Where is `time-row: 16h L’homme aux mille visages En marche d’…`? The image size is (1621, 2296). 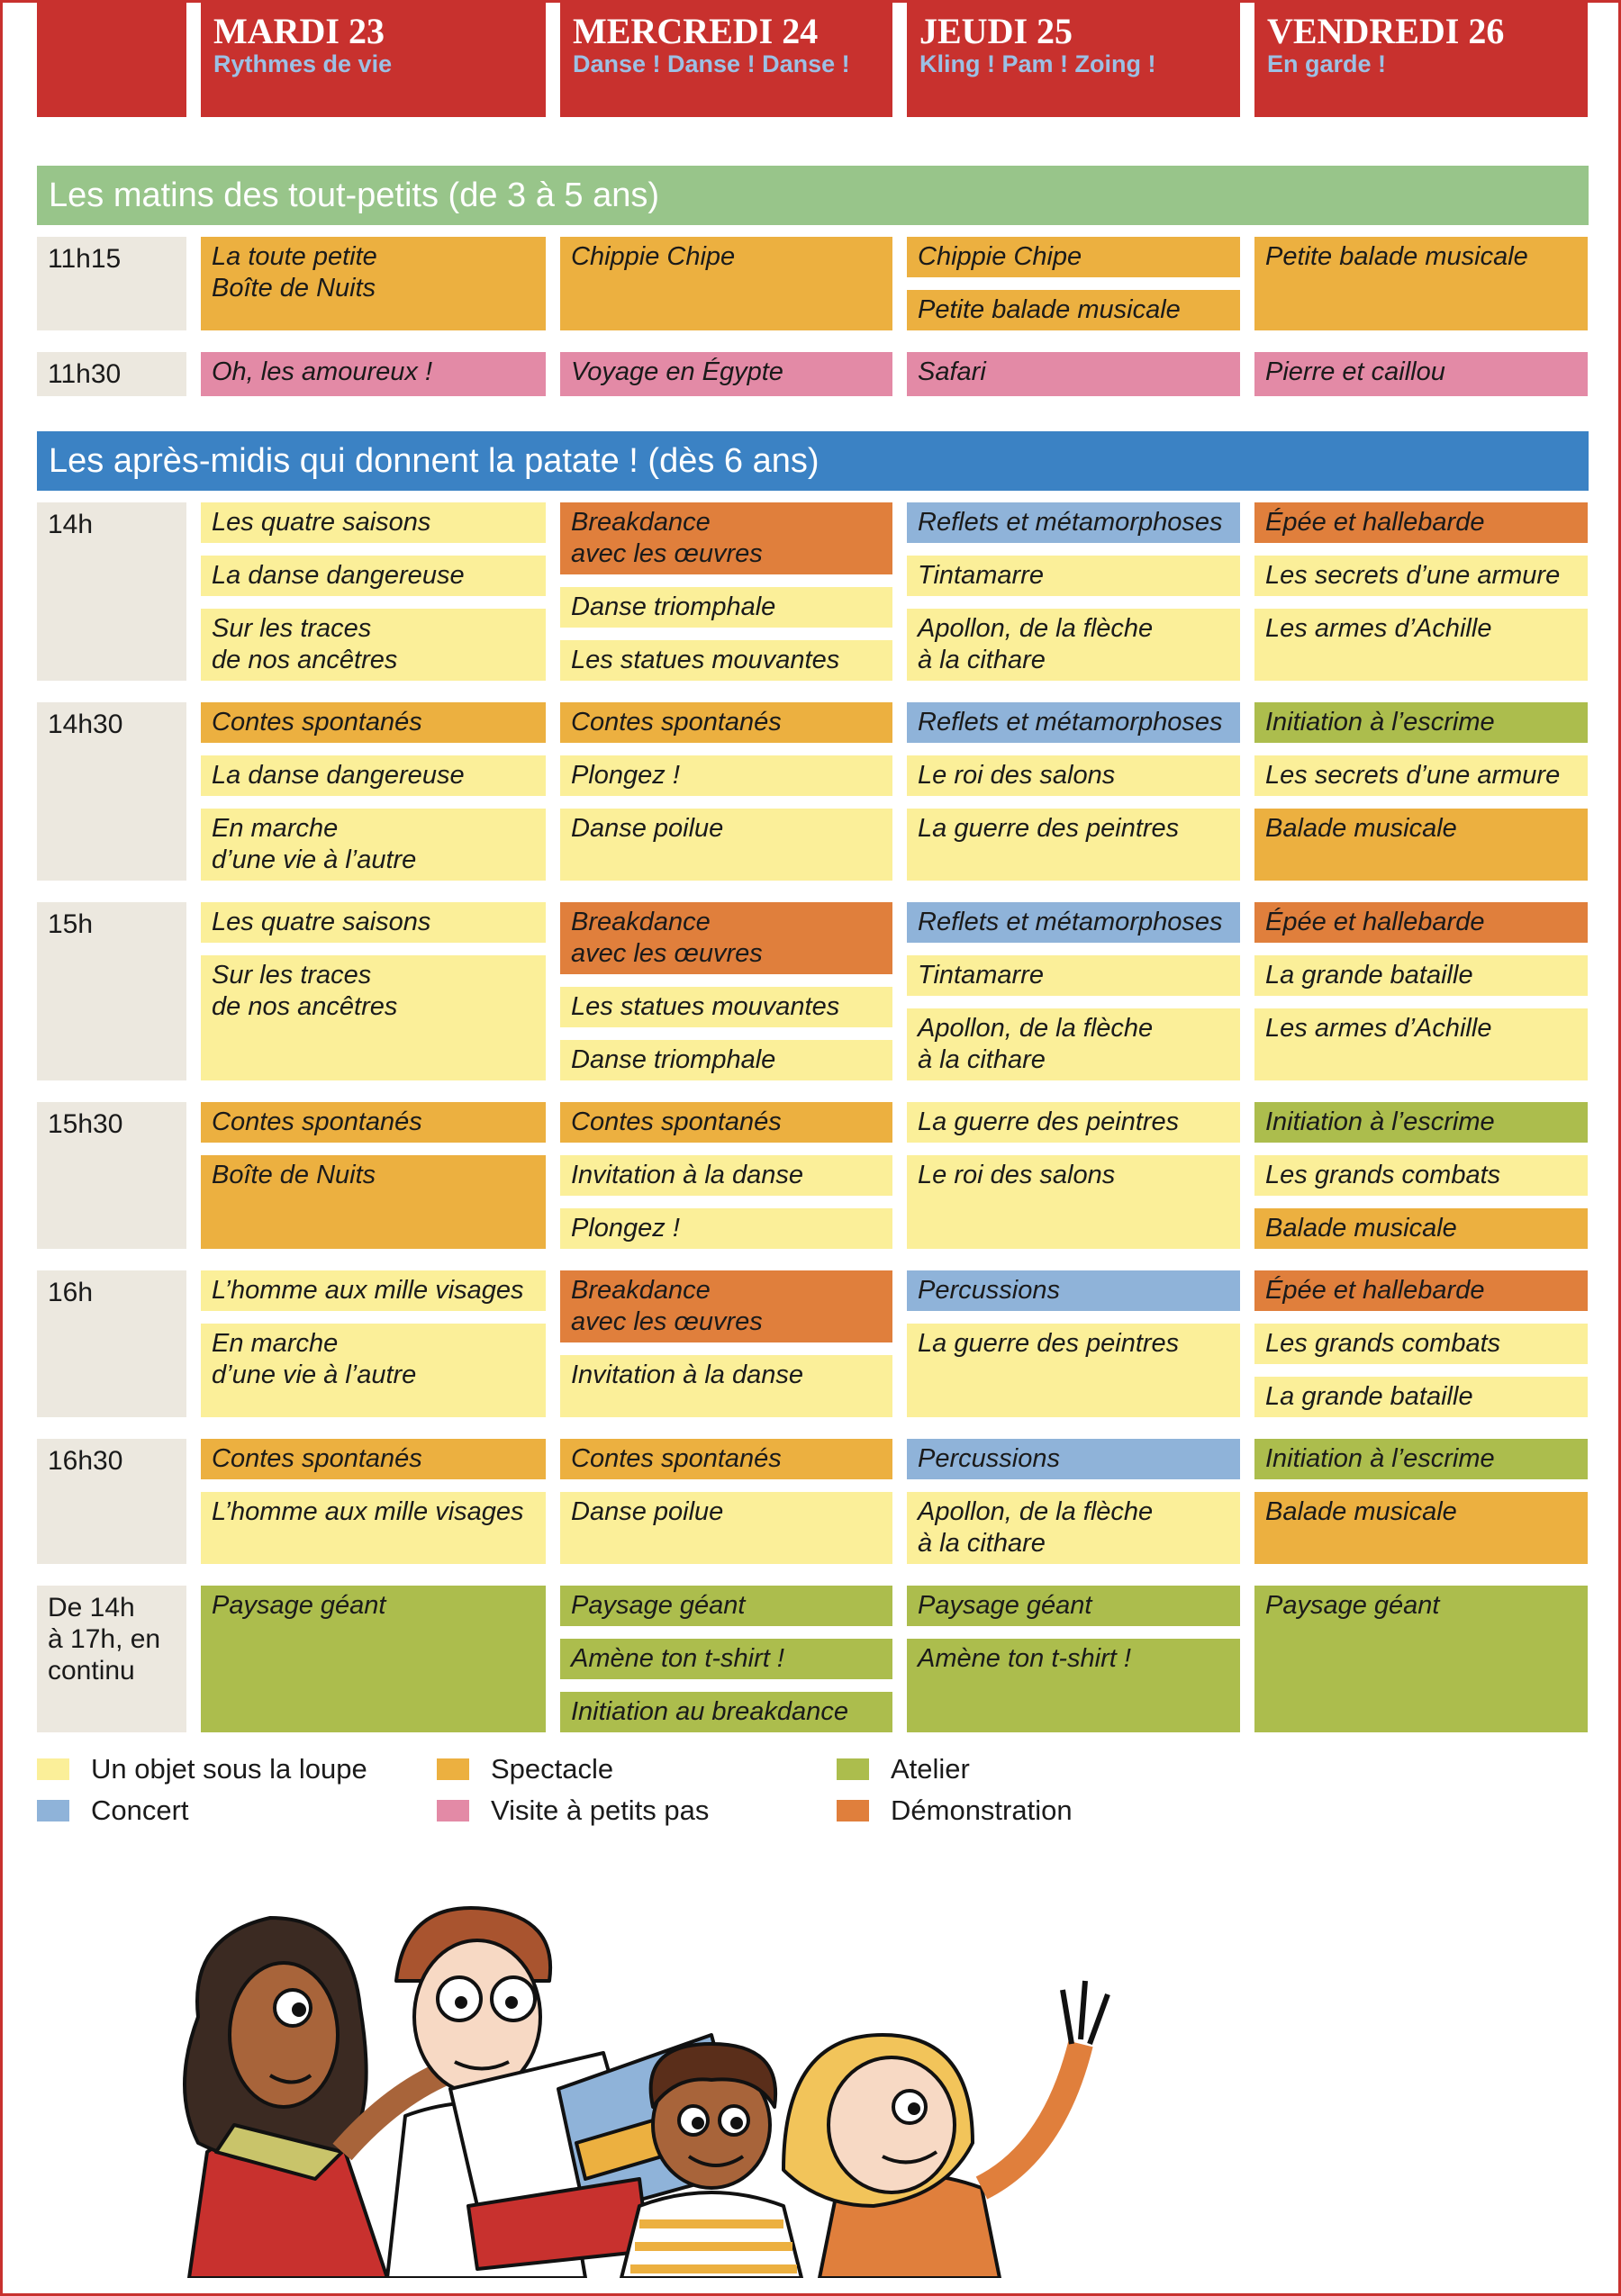
time-row: 16h L’homme aux mille visages En marche d’… is located at coordinates (813, 1343).